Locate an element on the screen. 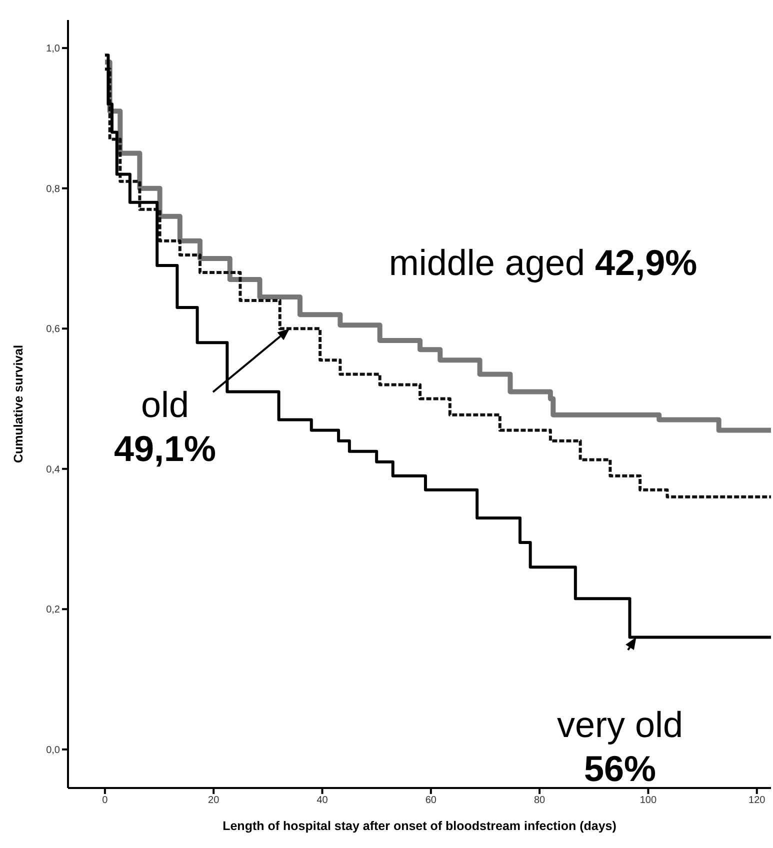  y-axis-title: Cumulative survival is located at coordinates (18, 404).